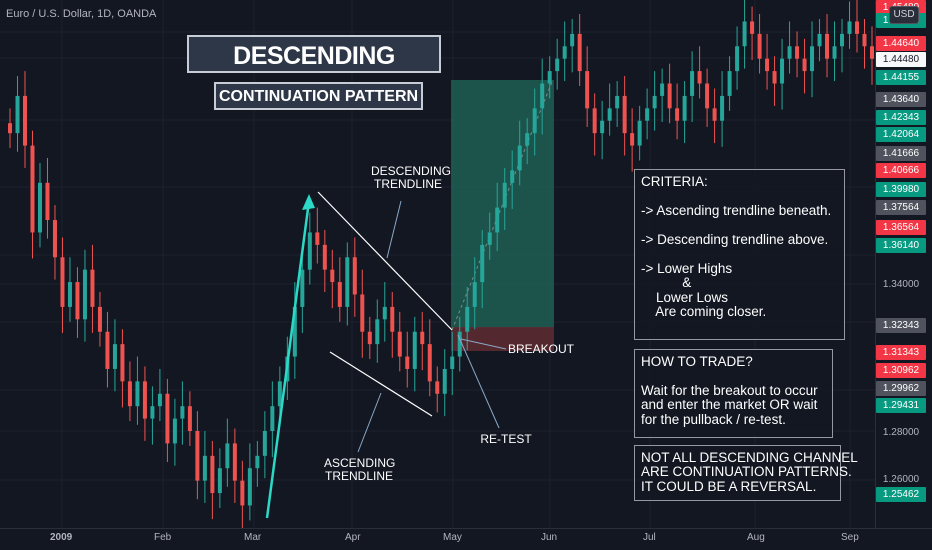 Image resolution: width=932 pixels, height=550 pixels. Describe the element at coordinates (353, 537) in the screenshot. I see `time-tick-label: Apr` at that location.